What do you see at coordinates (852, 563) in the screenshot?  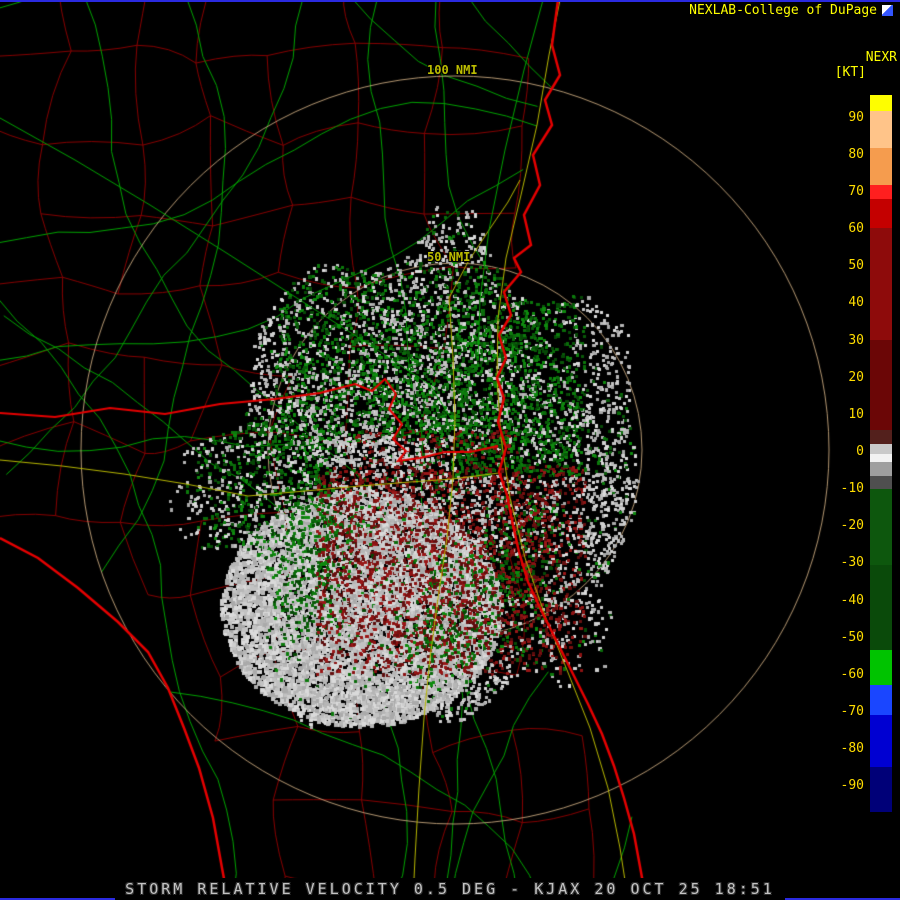 I see `legend-tick: -30` at bounding box center [852, 563].